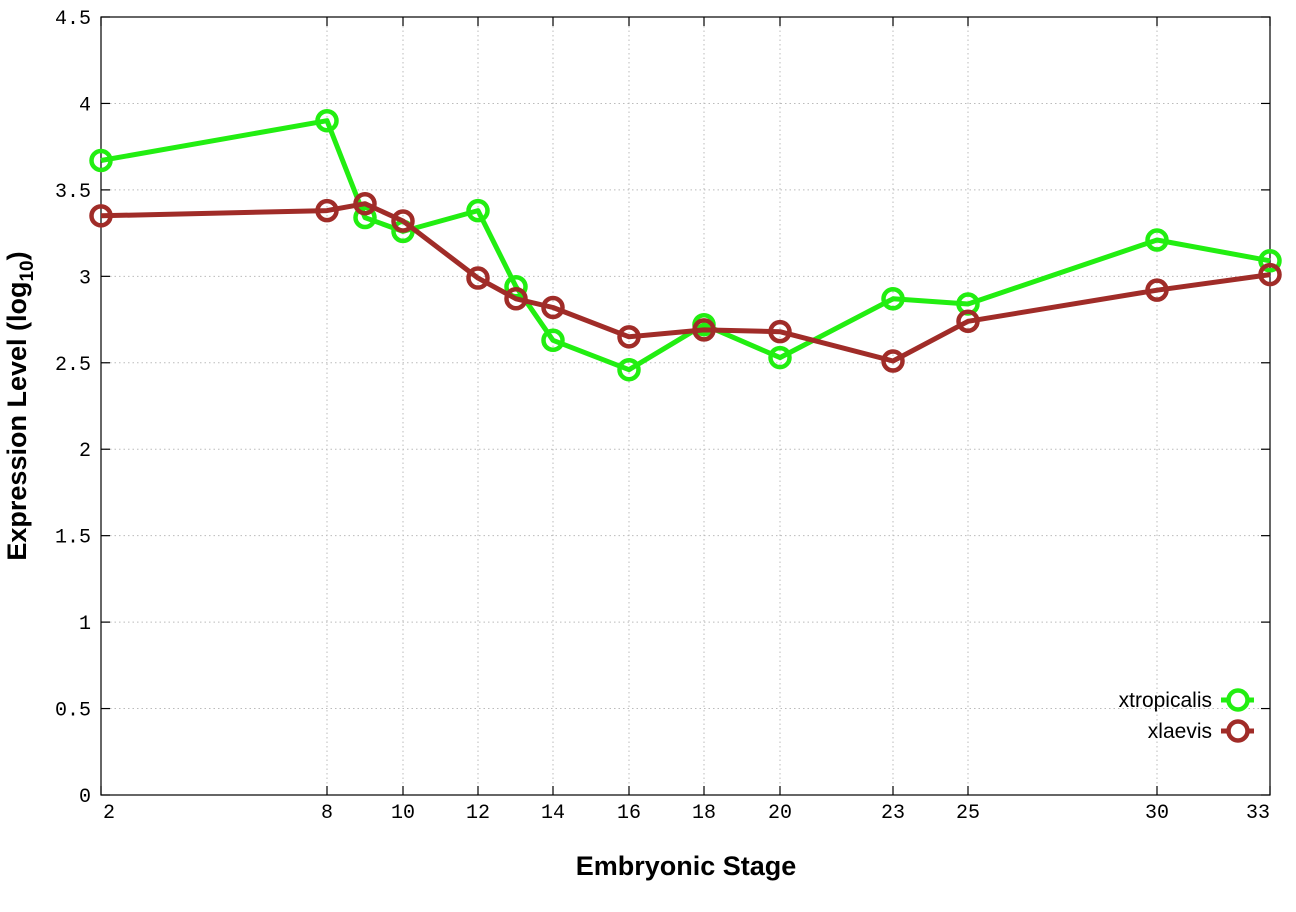 This screenshot has width=1296, height=912. Describe the element at coordinates (553, 813) in the screenshot. I see `x-tick-label: 14` at that location.